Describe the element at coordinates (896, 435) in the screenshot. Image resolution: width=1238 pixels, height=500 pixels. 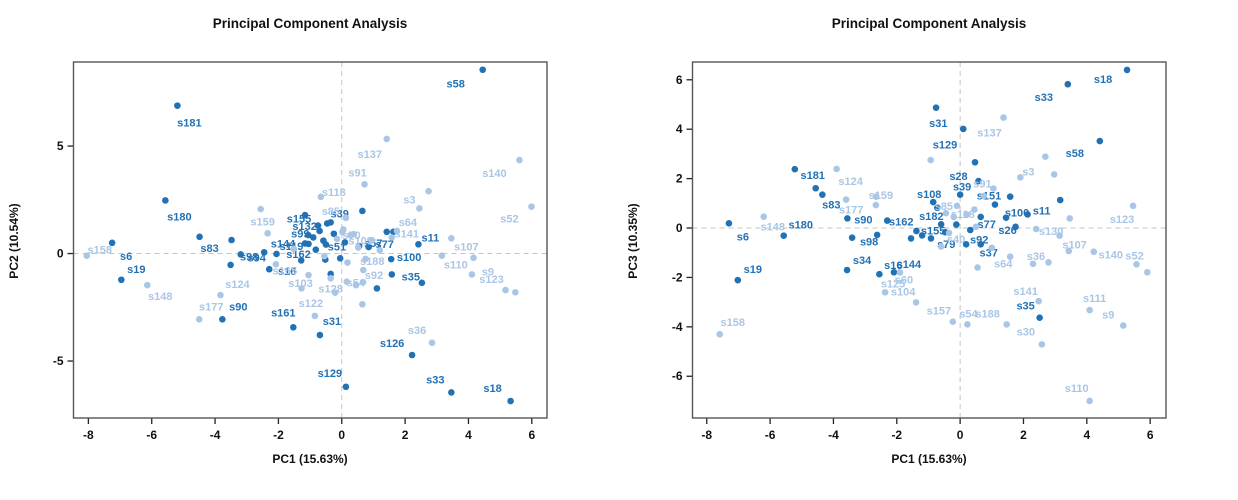
I see `x-tick-label: -2` at that location.